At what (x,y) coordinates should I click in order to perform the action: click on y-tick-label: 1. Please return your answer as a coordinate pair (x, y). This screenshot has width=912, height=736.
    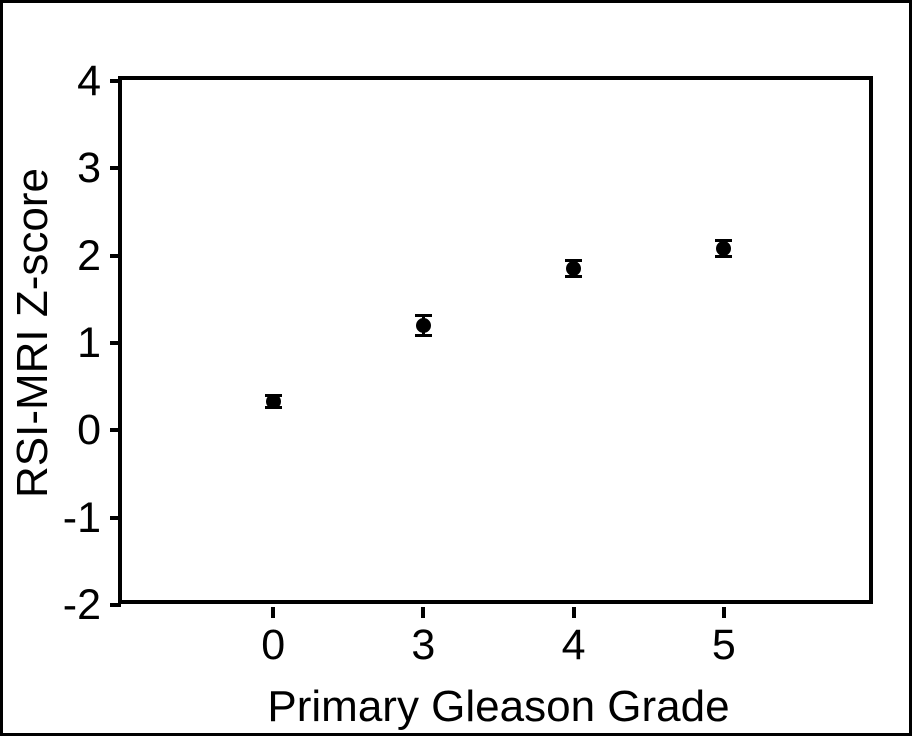
    Looking at the image, I should click on (89, 343).